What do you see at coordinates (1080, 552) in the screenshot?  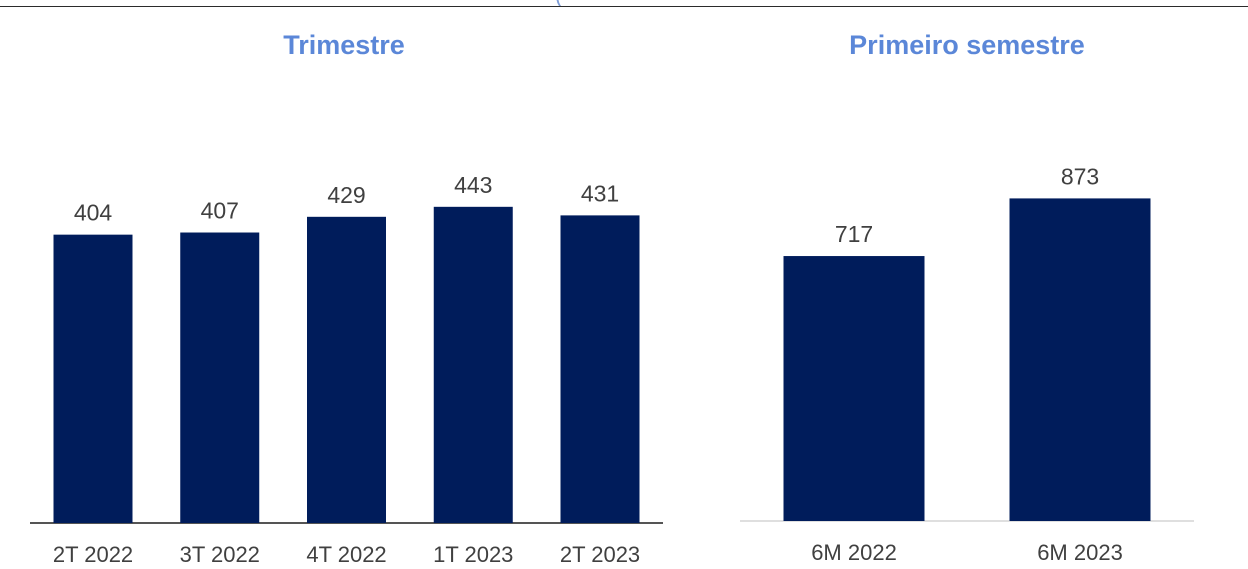 I see `x-tick-label: 6M 2023` at bounding box center [1080, 552].